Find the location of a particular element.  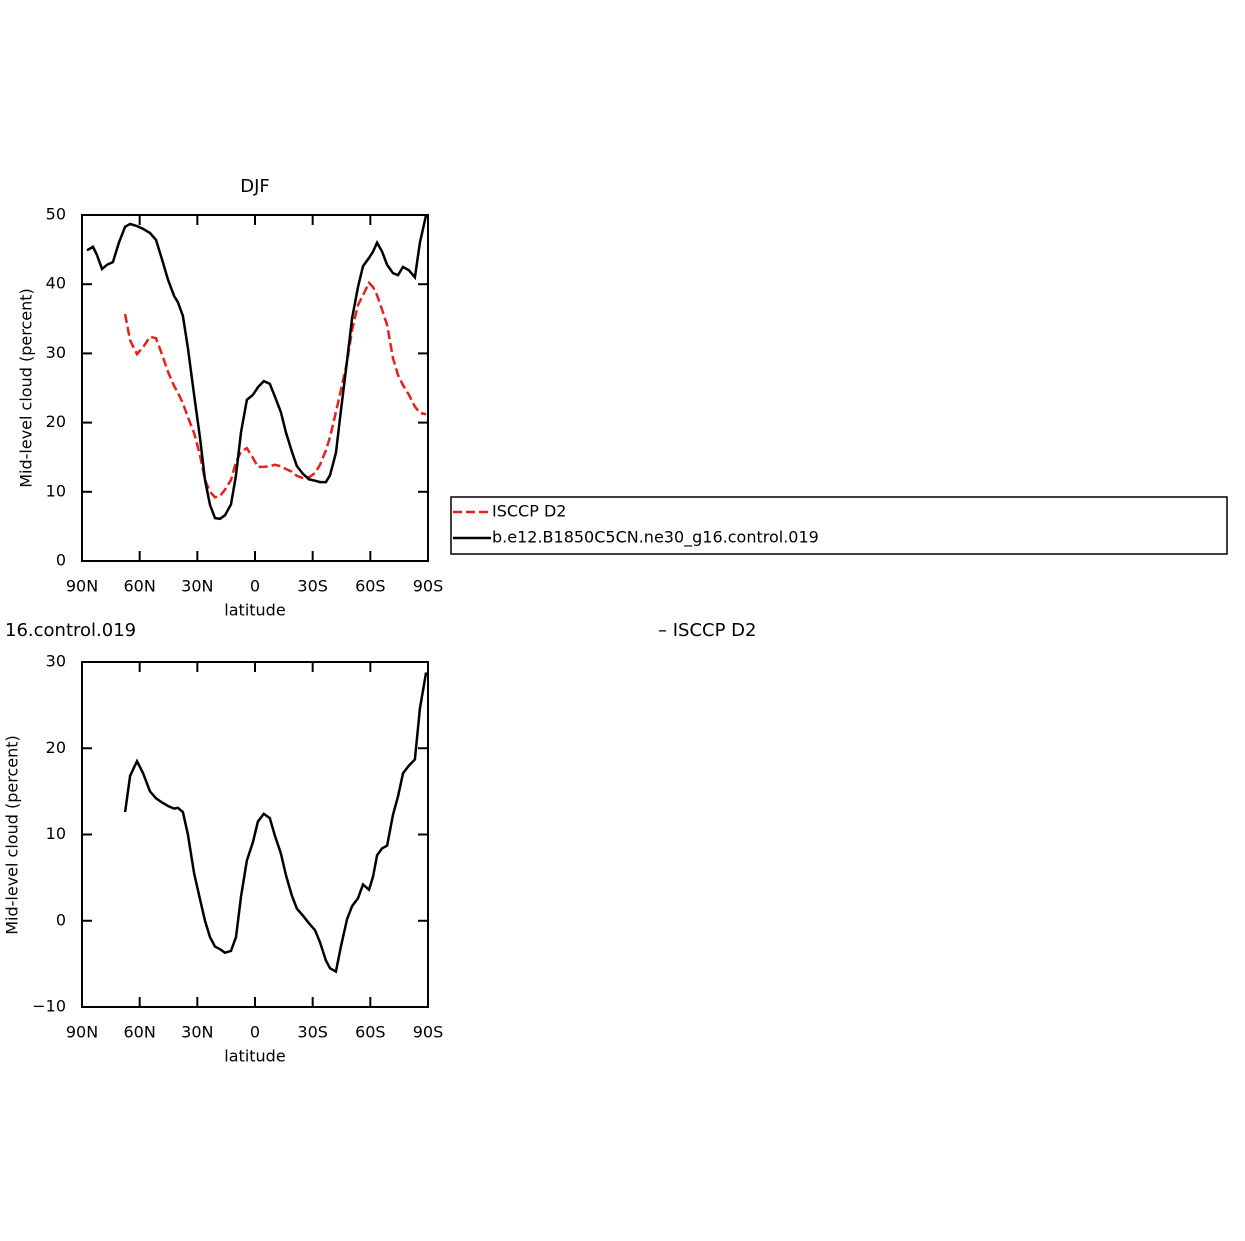

legend-label: b.e12.B1850C5CN.ne30_g16.control.019 is located at coordinates (655, 538).